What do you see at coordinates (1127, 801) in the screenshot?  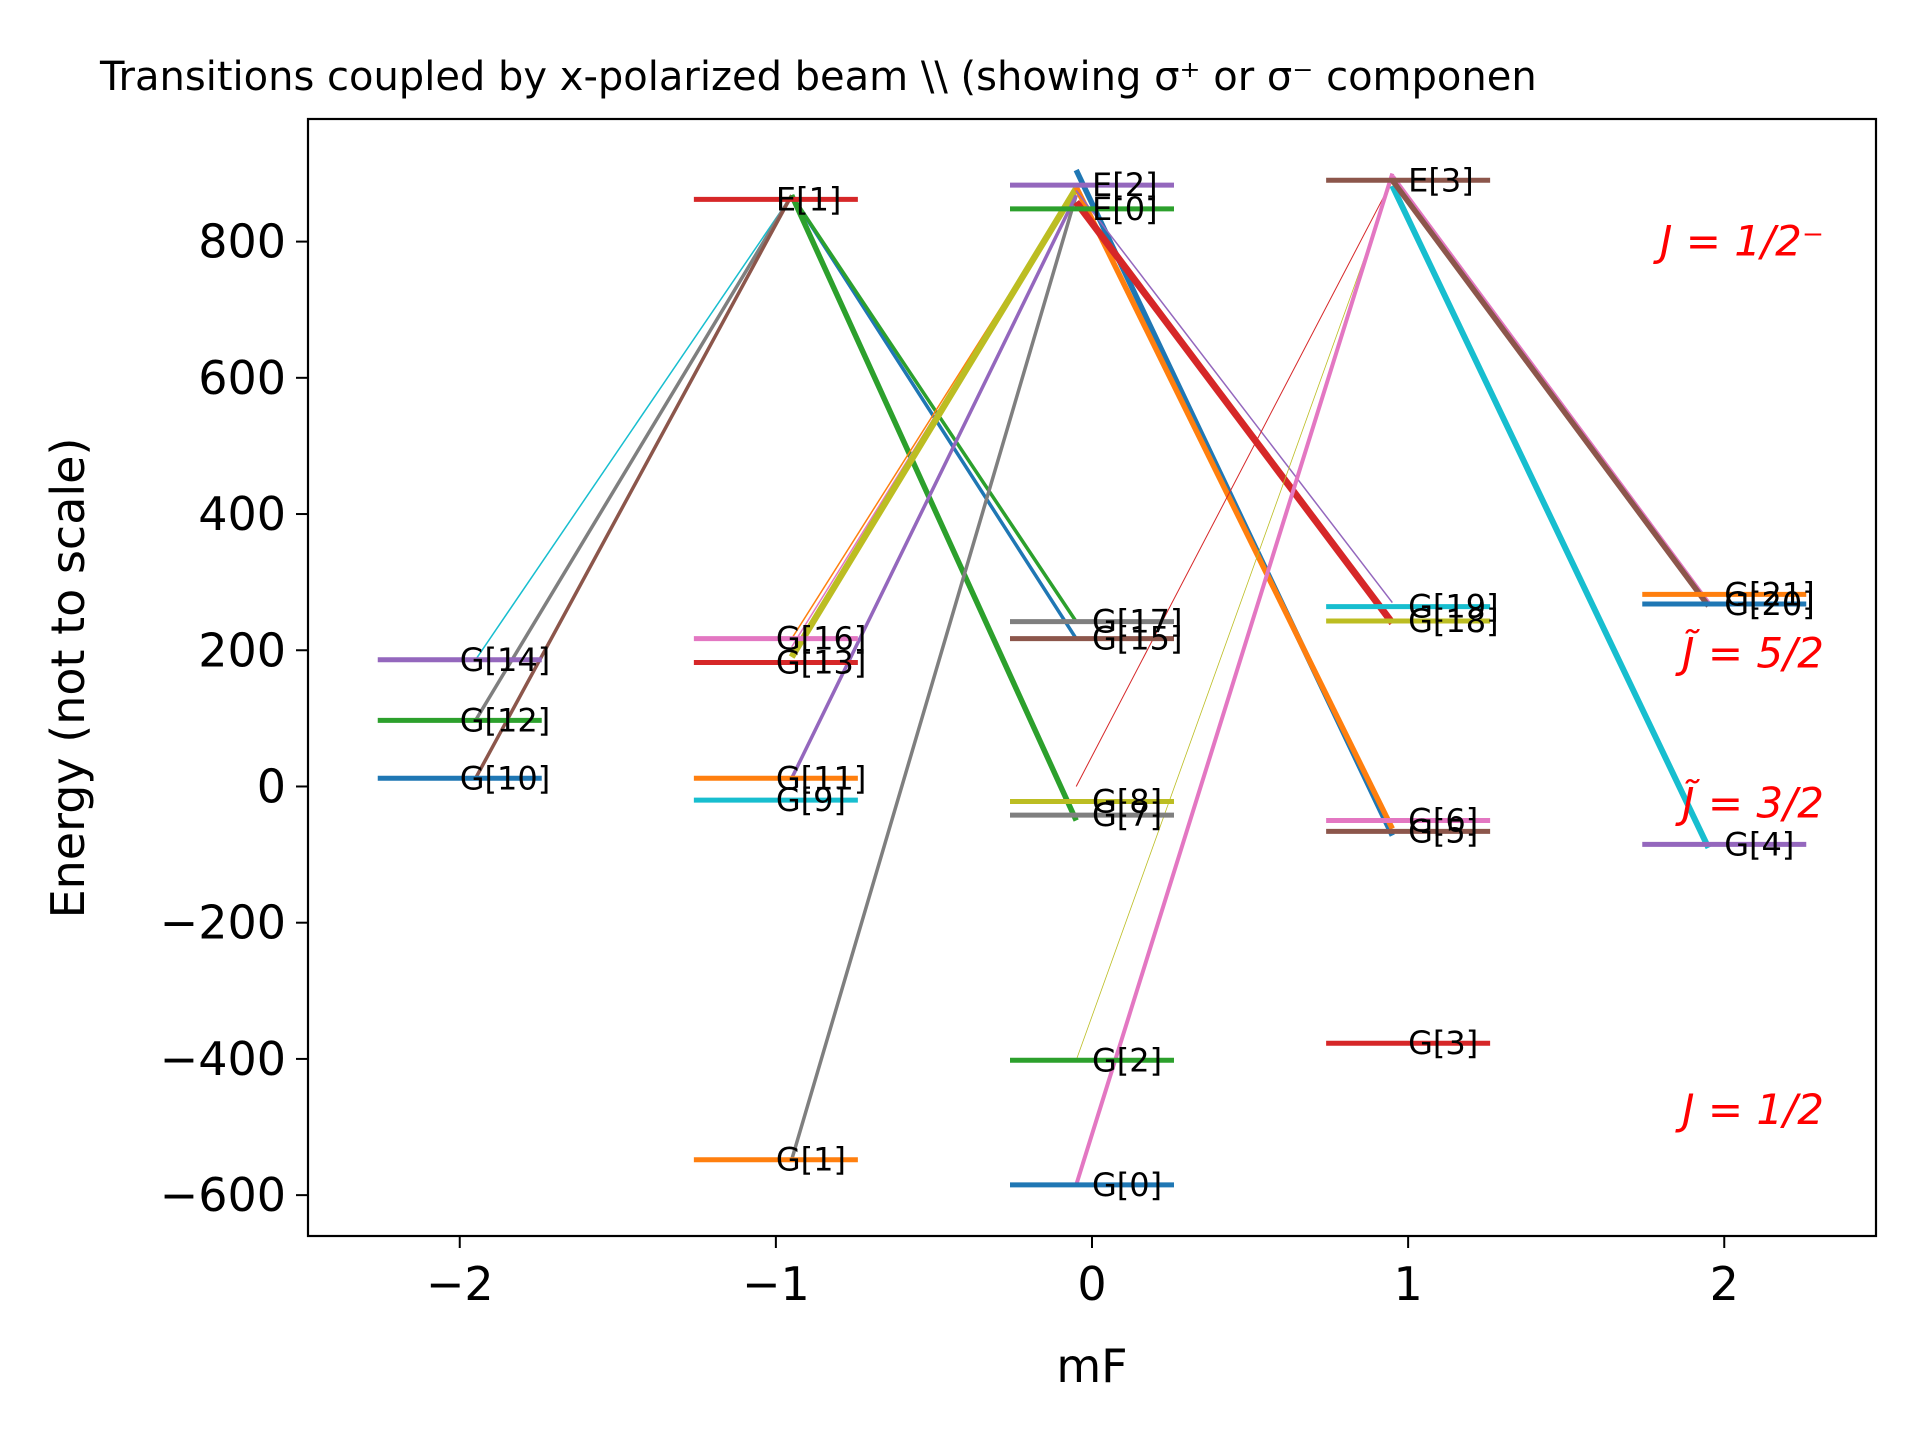 I see `level-label-g8: G[8]` at bounding box center [1127, 801].